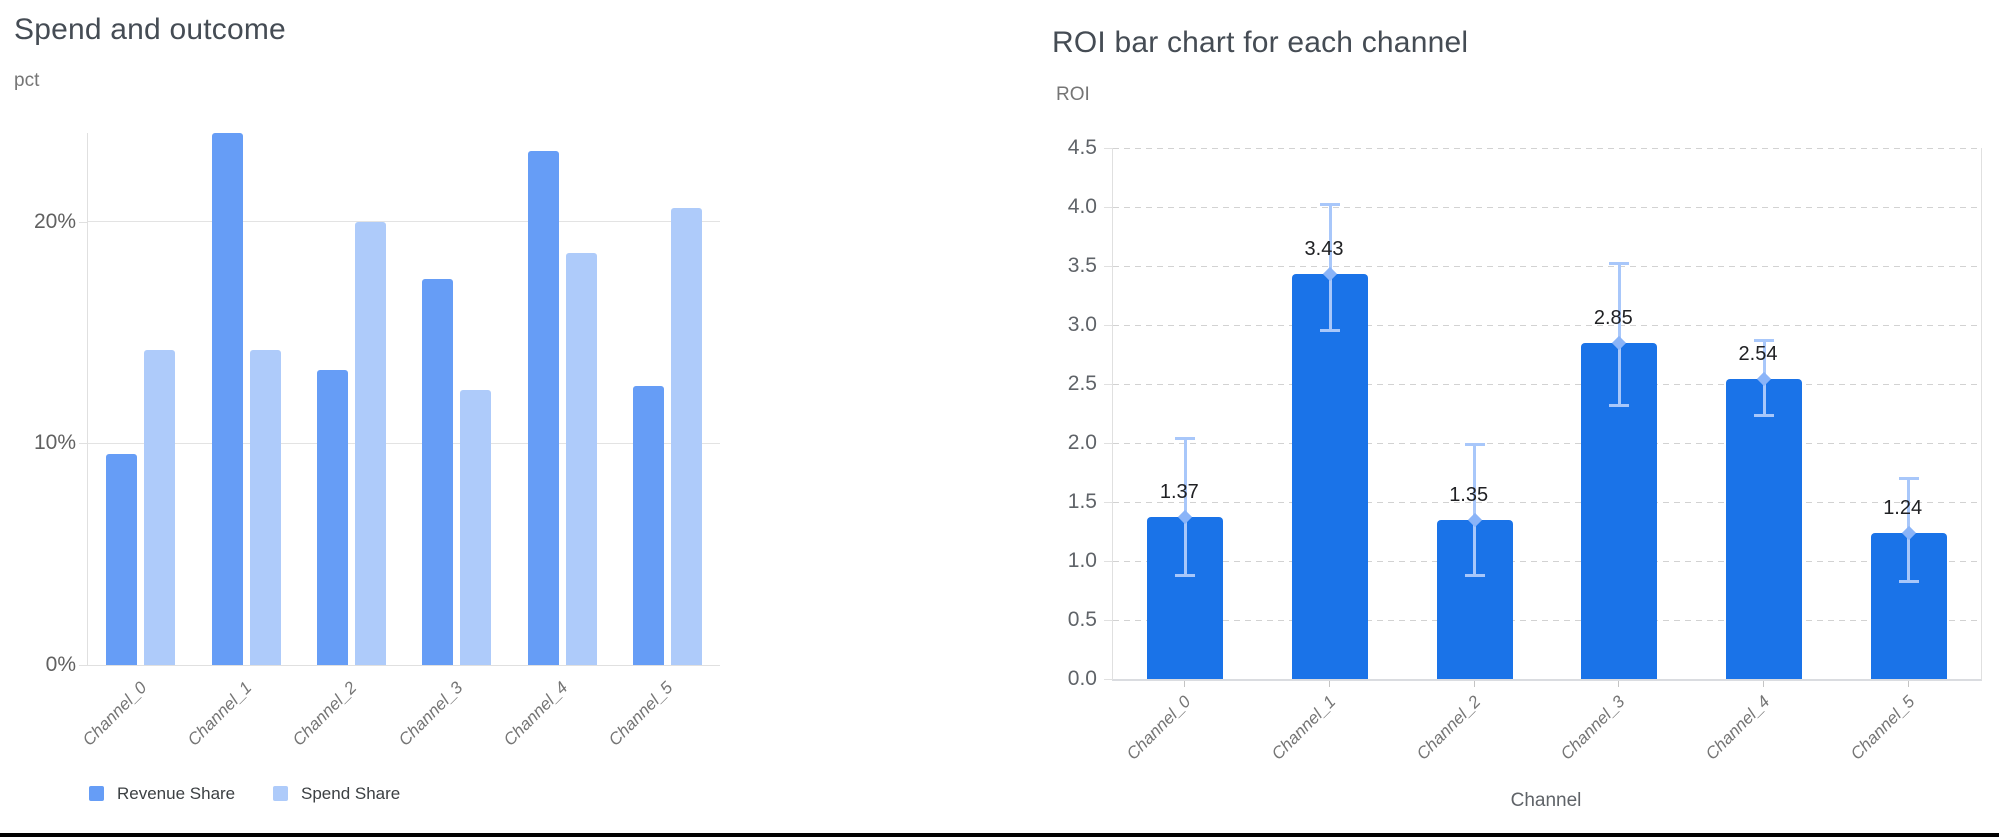  What do you see at coordinates (1082, 619) in the screenshot?
I see `y-axis-tick-label: 0.5` at bounding box center [1082, 619].